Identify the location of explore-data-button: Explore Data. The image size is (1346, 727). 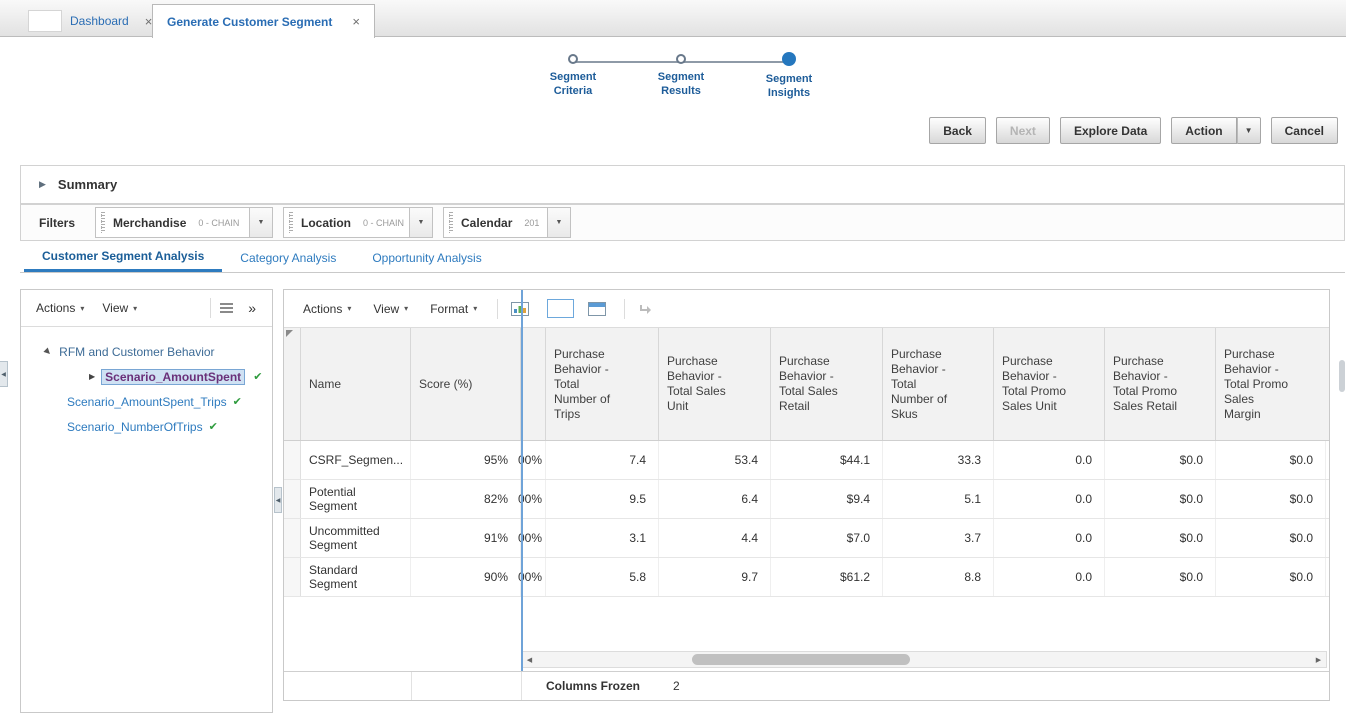
(1110, 130).